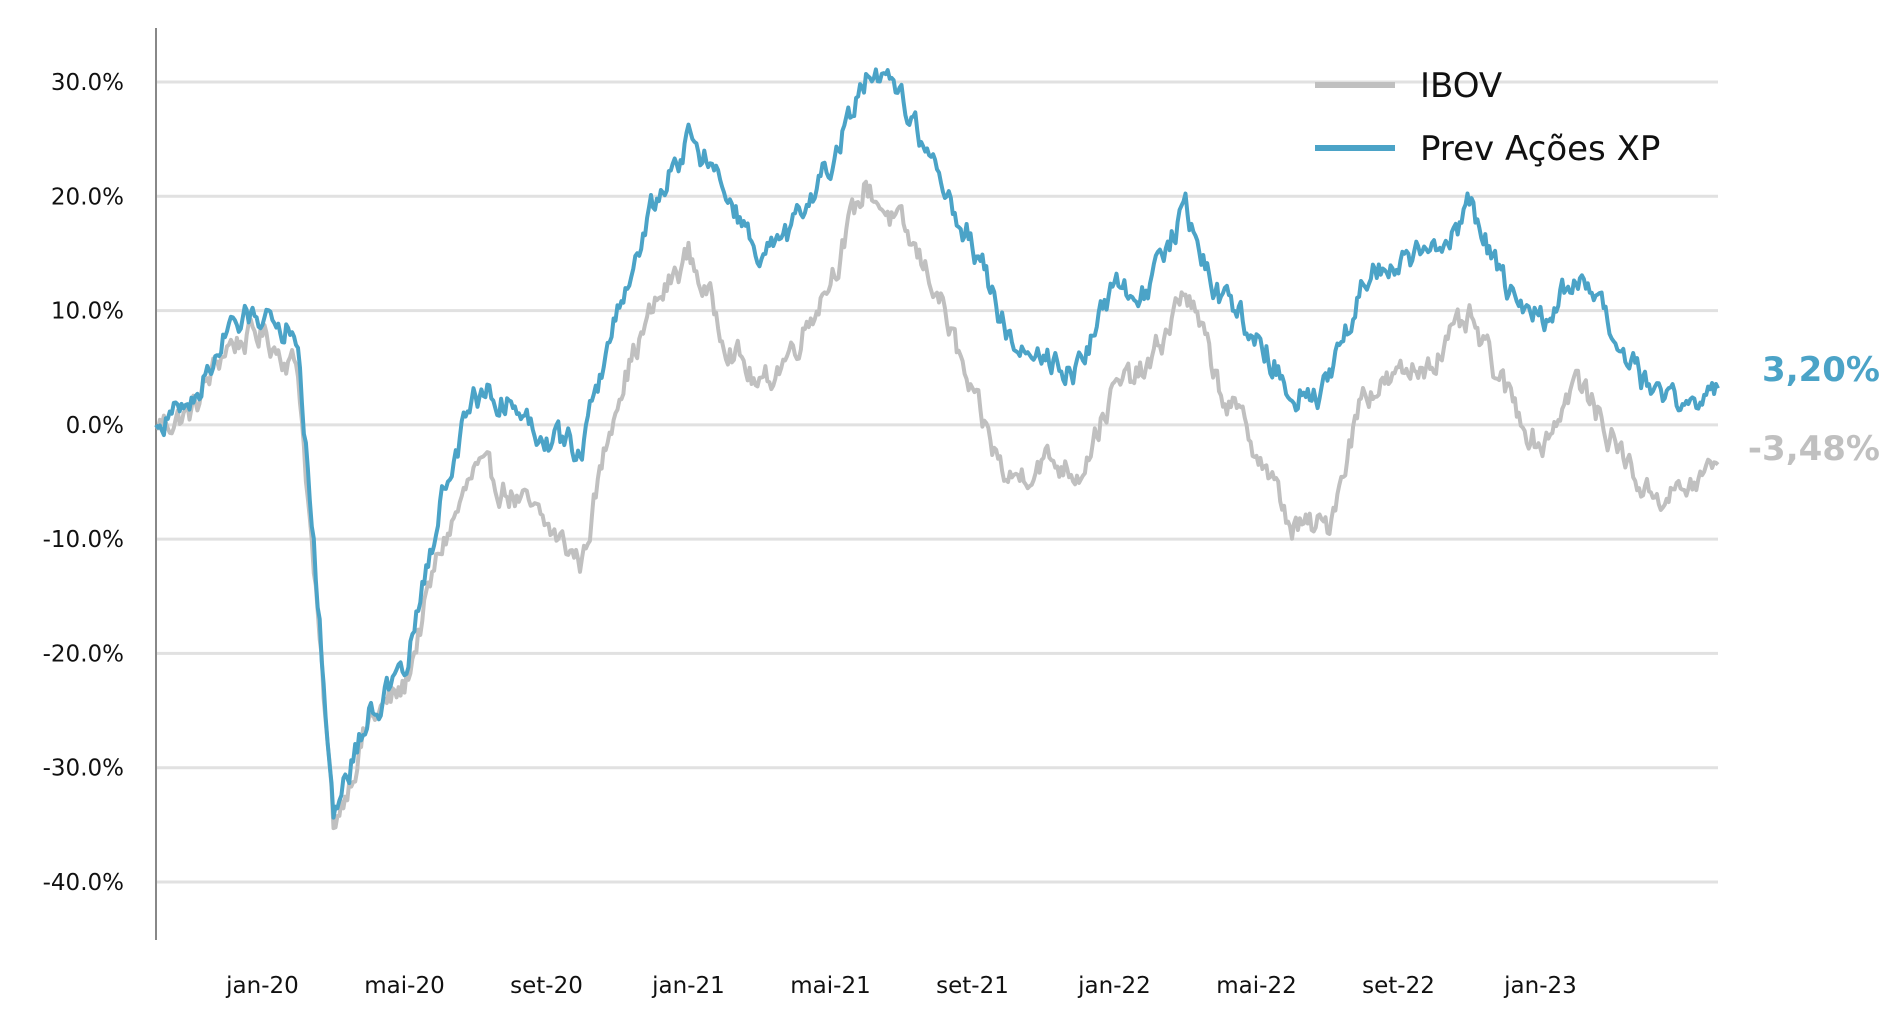  Describe the element at coordinates (404, 986) in the screenshot. I see `x-tick-label: mai-20` at that location.